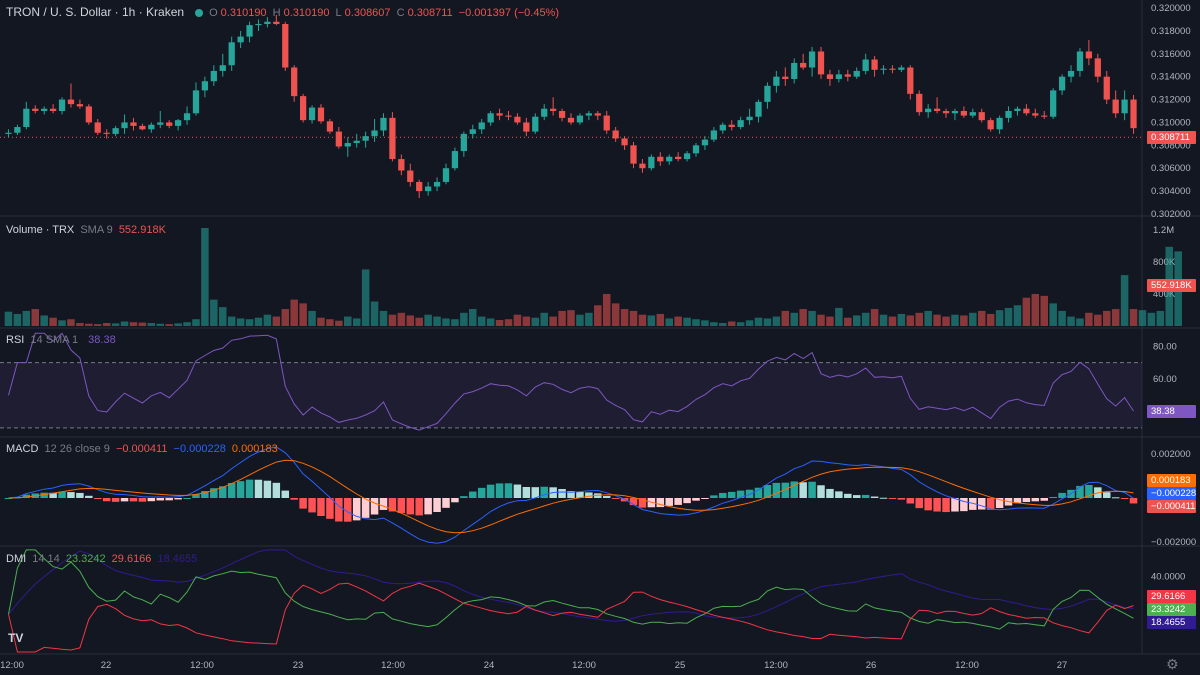  I want to click on volume-legend: Volume · TRX SMA 9 552.918K, so click(87, 230).